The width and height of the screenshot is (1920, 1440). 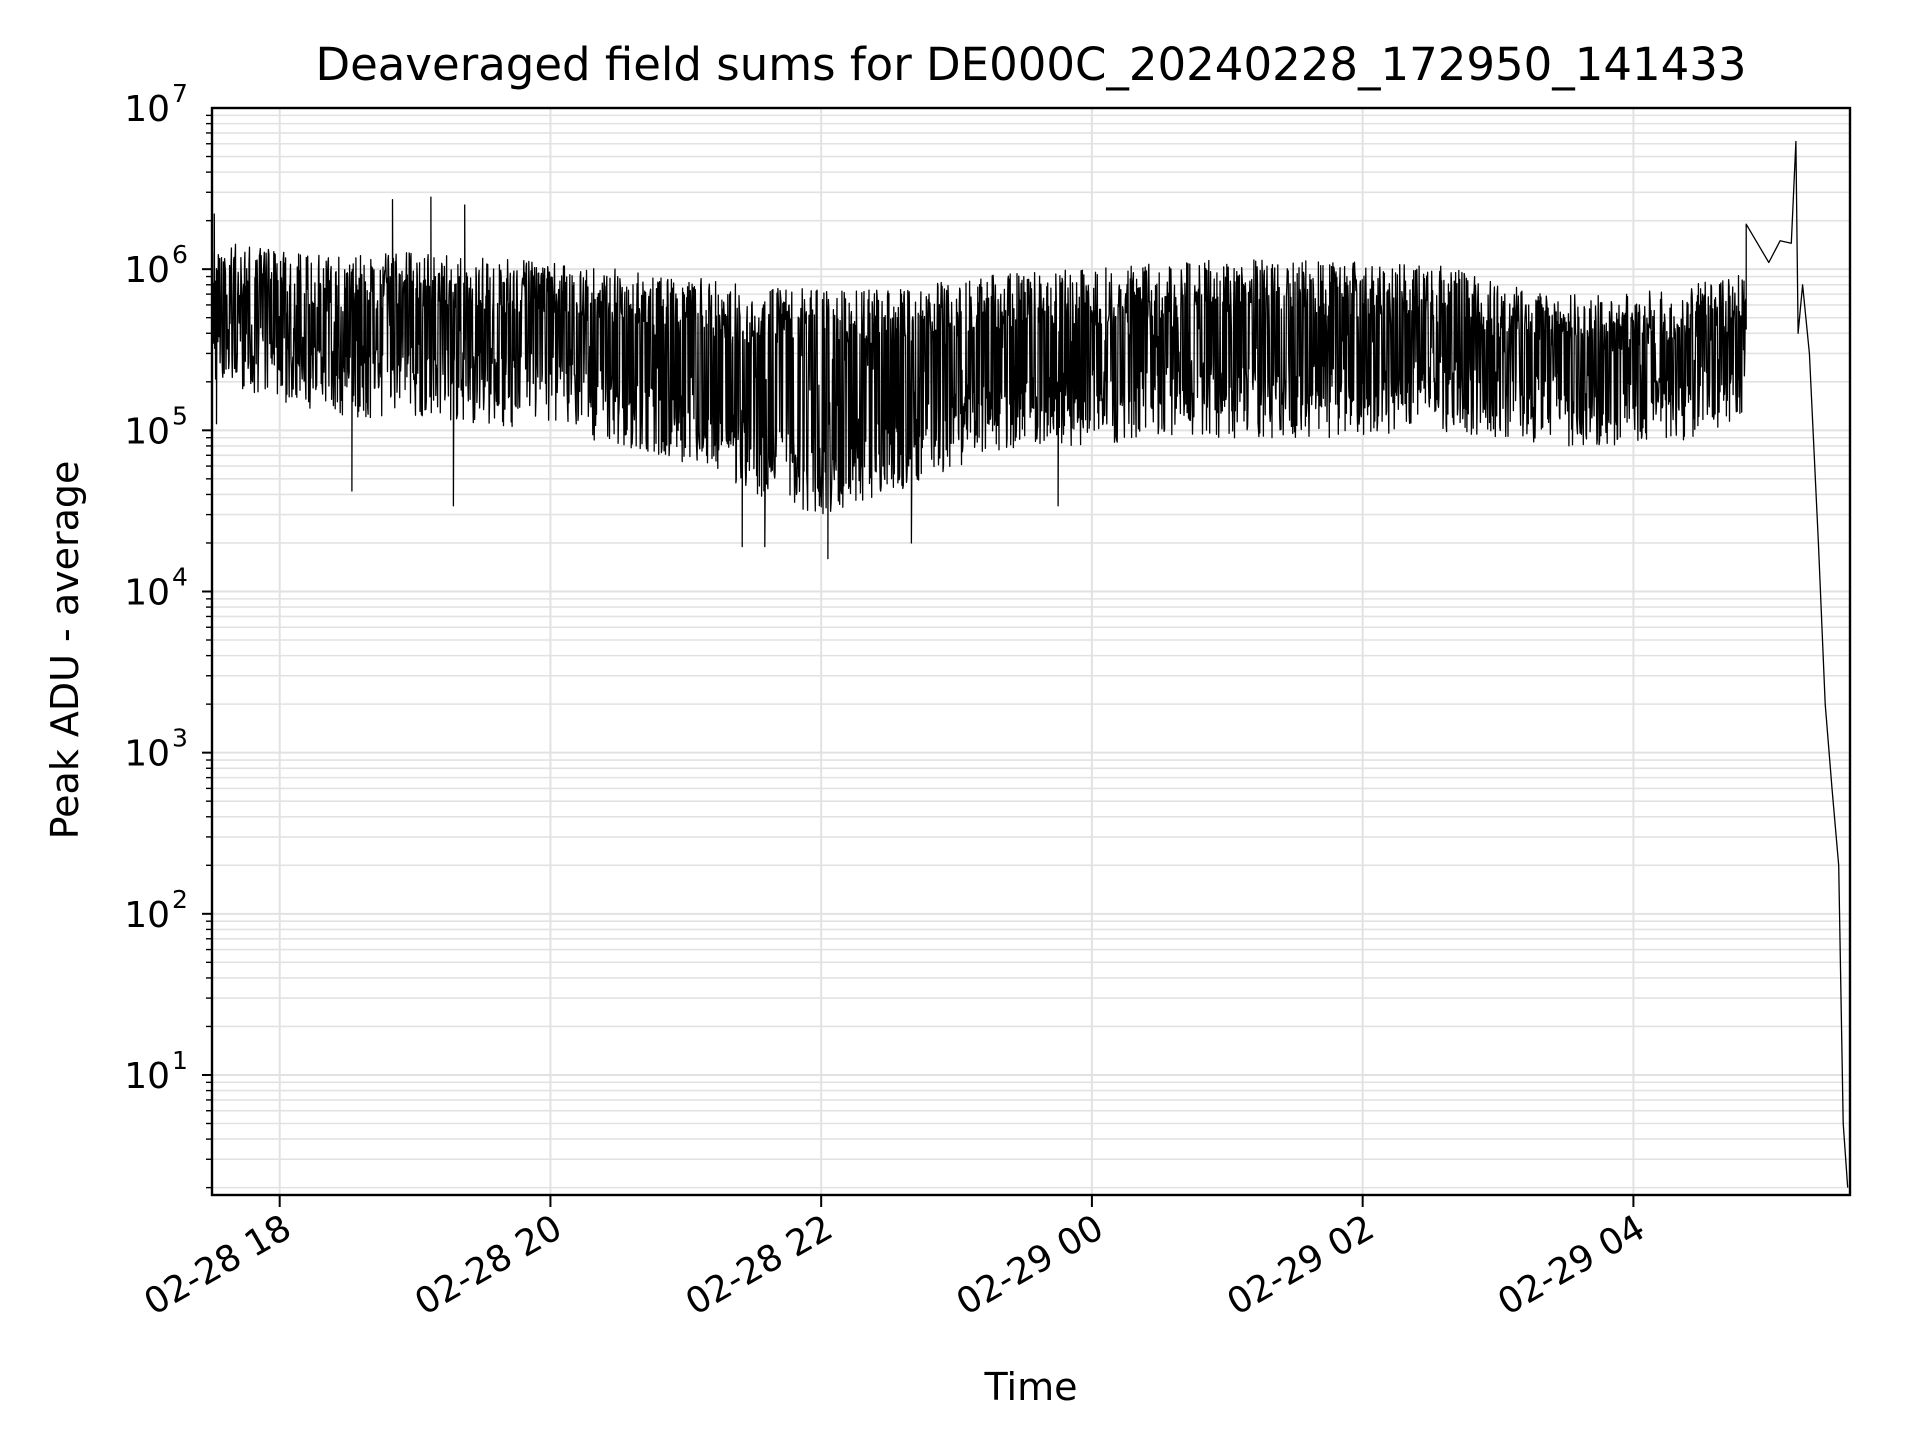 What do you see at coordinates (180, 1060) in the screenshot?
I see `y-tick-exponent: 1` at bounding box center [180, 1060].